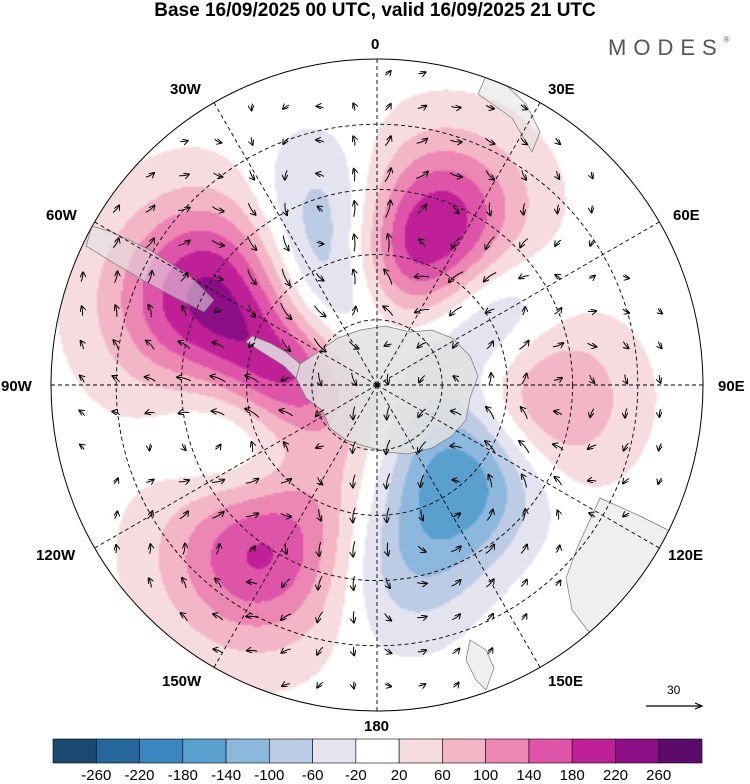 The height and width of the screenshot is (784, 750). I want to click on colorbar-tick-label: -60, so click(313, 775).